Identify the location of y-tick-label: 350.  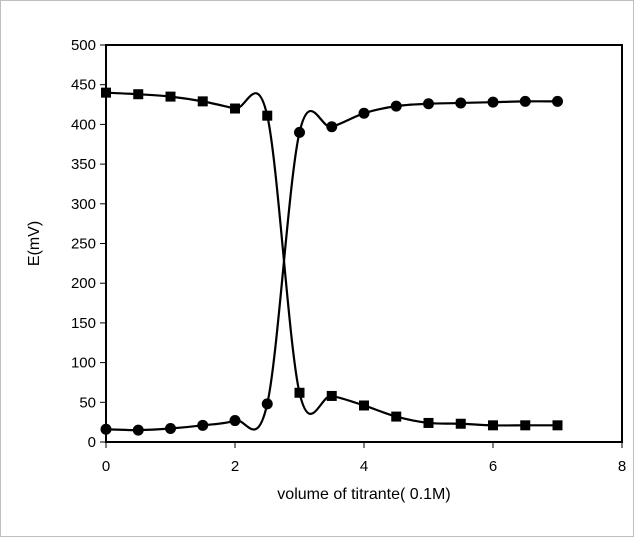
(83, 164).